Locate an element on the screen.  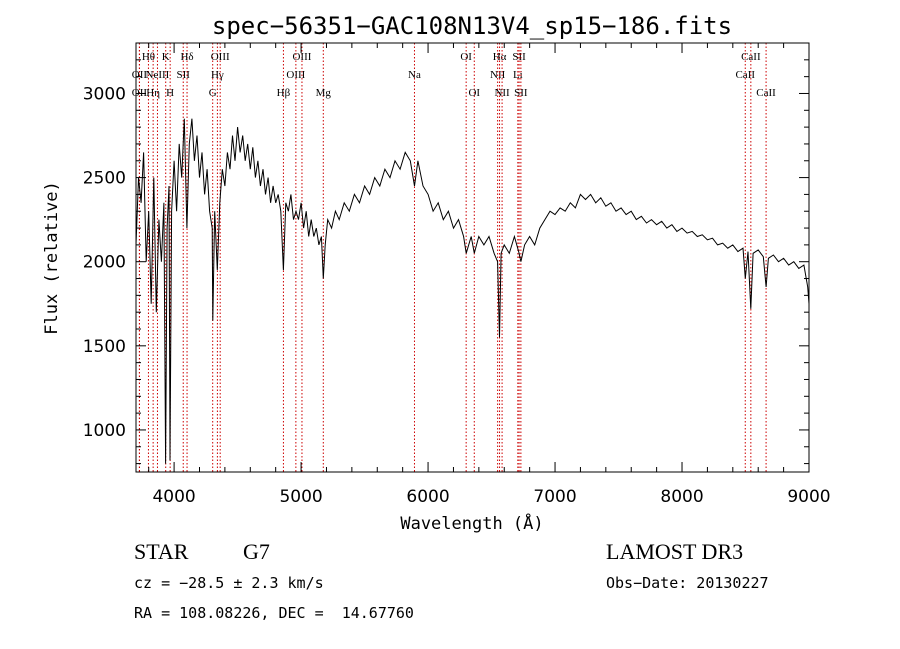
survey-name: LAMOST DR3 is located at coordinates (675, 551).